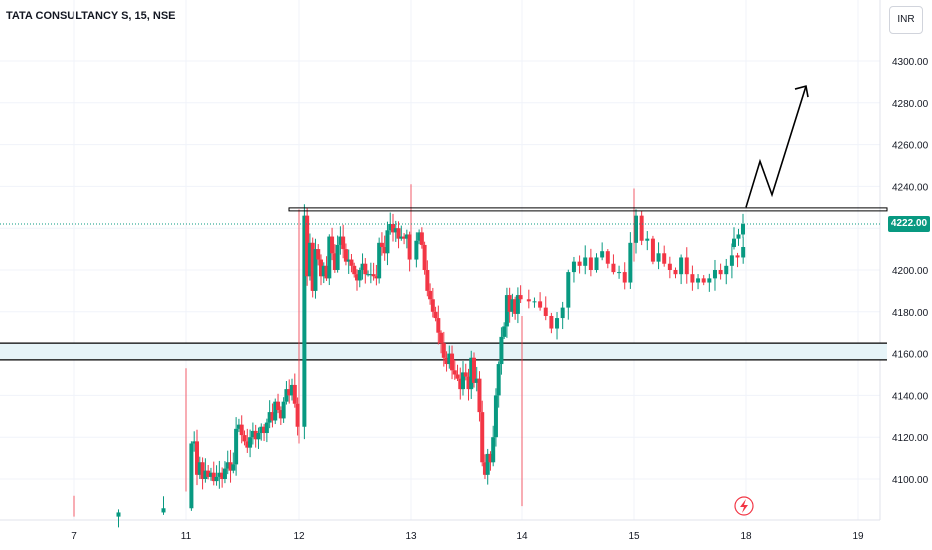 This screenshot has width=932, height=550. Describe the element at coordinates (910, 396) in the screenshot. I see `y-tick-label: 4140.00` at that location.